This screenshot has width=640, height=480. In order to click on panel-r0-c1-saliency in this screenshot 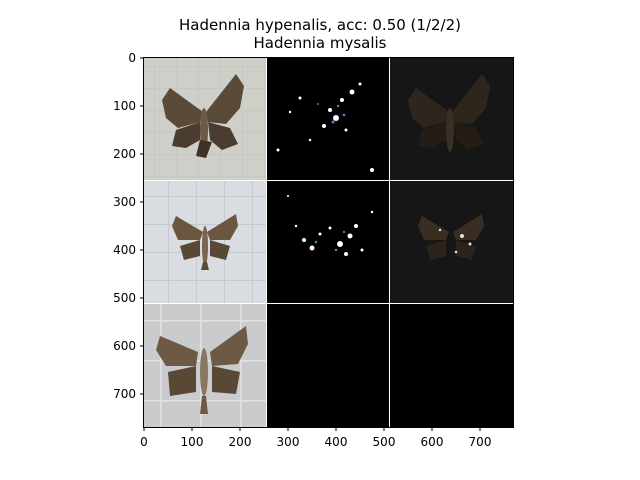, I will do `click(328, 119)`.